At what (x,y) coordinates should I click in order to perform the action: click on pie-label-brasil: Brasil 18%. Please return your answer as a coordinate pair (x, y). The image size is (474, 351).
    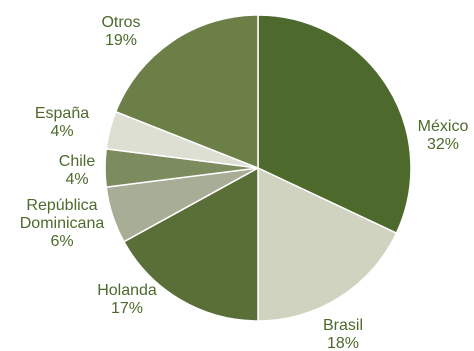
    Looking at the image, I should click on (343, 334).